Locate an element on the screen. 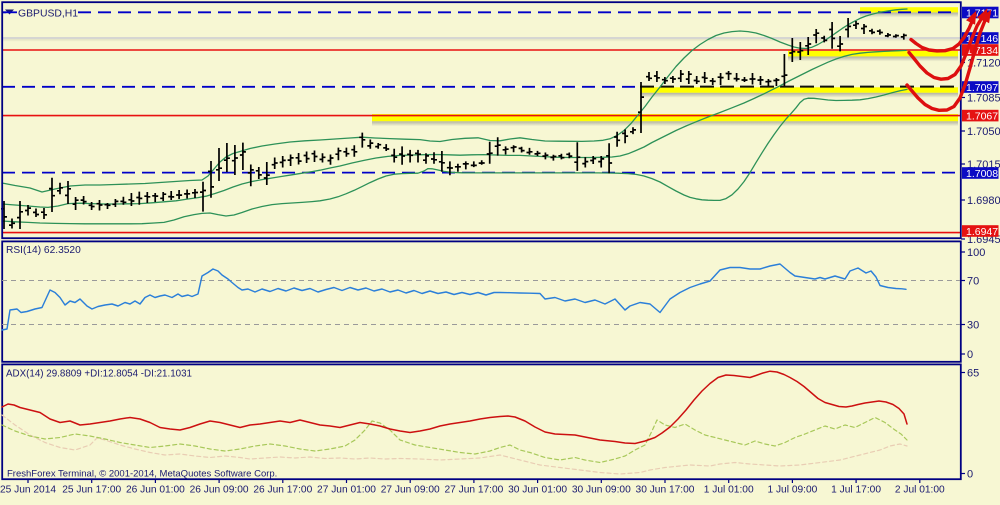 This screenshot has height=505, width=1000. svg-text: 30 is located at coordinates (973, 326).